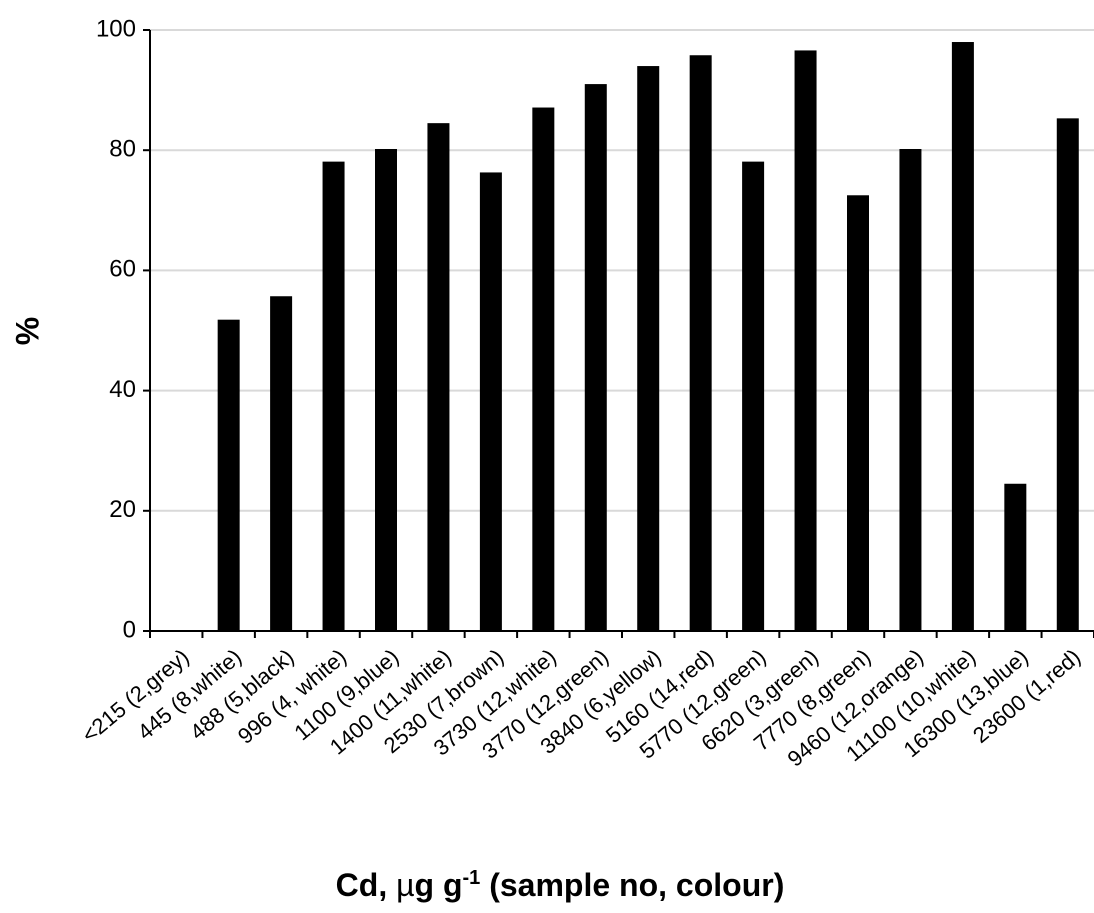 The width and height of the screenshot is (1094, 913). Describe the element at coordinates (116, 329) in the screenshot. I see `y-tick-labels: 0 20 40 60 80 100` at that location.